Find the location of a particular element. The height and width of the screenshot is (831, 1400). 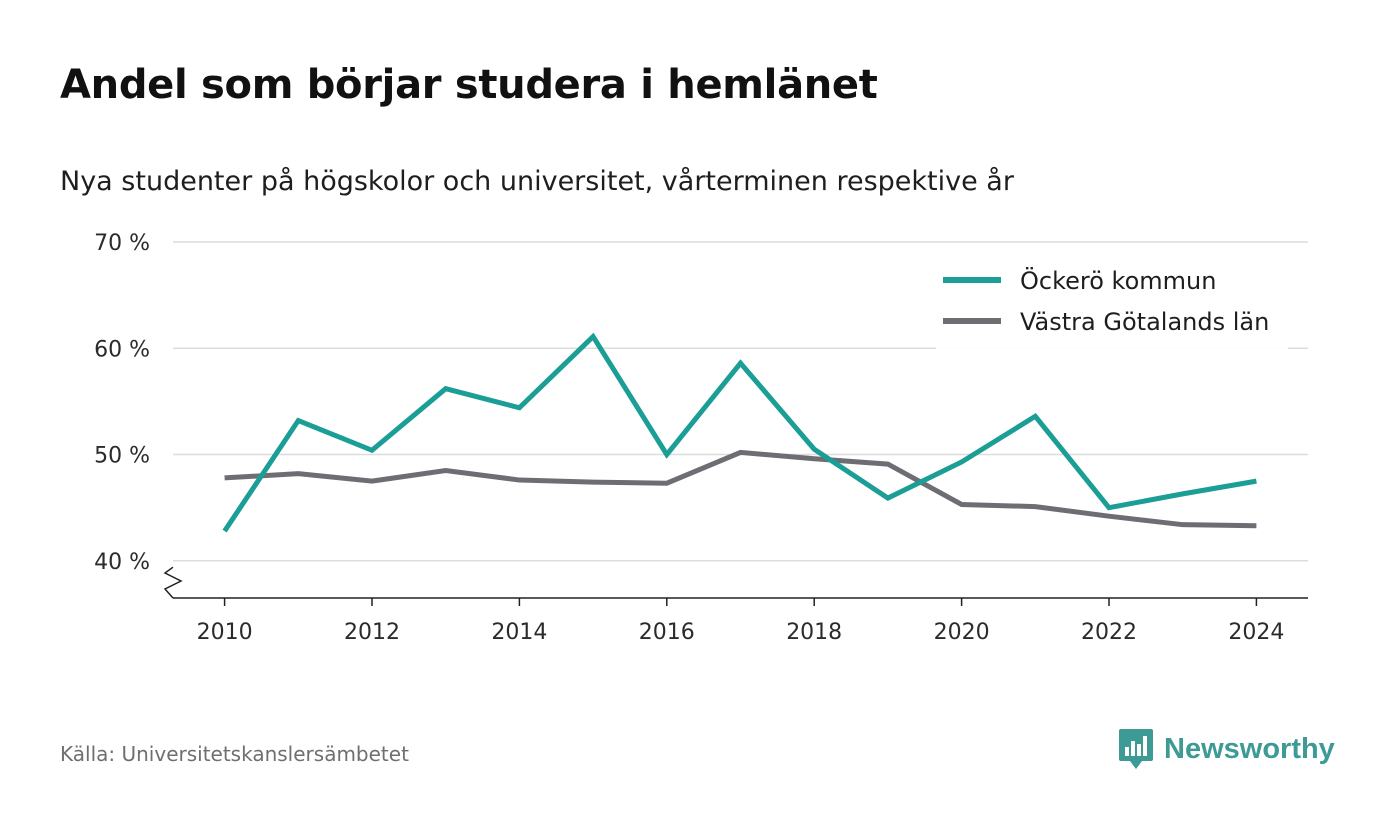

x-tick-label: 2016 is located at coordinates (667, 632).